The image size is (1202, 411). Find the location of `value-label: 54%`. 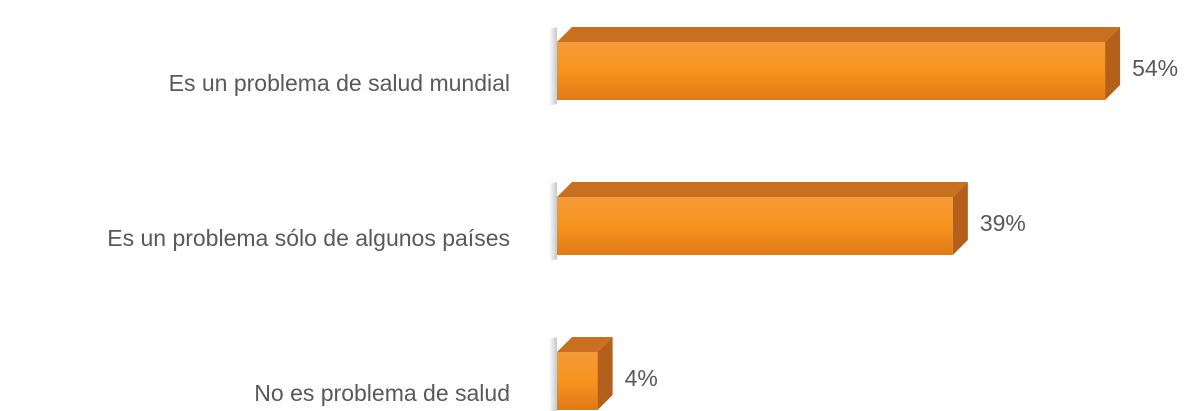

value-label: 54% is located at coordinates (1155, 68).